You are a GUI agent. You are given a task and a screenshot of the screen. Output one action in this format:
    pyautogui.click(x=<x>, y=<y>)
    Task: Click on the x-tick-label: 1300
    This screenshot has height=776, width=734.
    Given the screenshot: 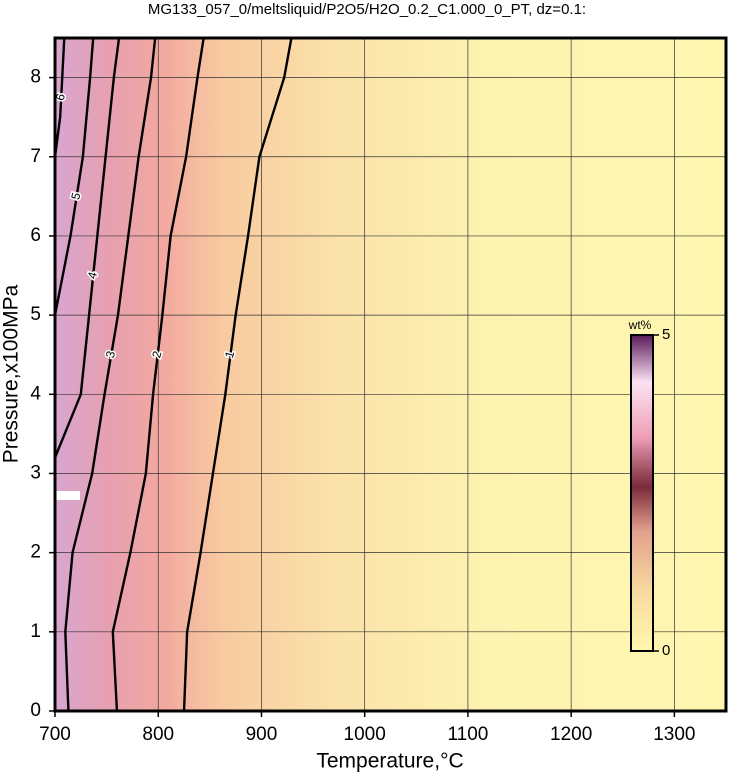 What is the action you would take?
    pyautogui.click(x=674, y=734)
    